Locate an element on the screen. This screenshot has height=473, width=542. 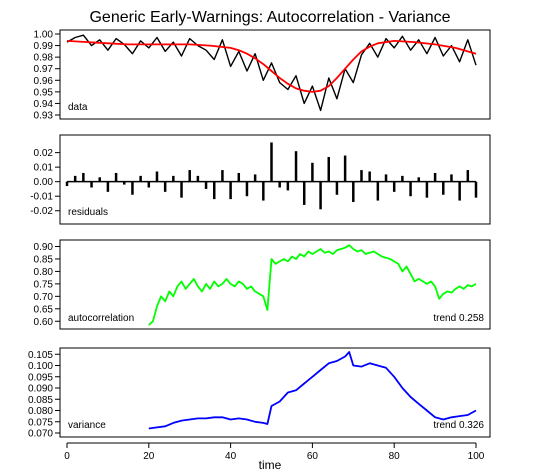
y-tick-label: 0.60 is located at coordinates (44, 322).